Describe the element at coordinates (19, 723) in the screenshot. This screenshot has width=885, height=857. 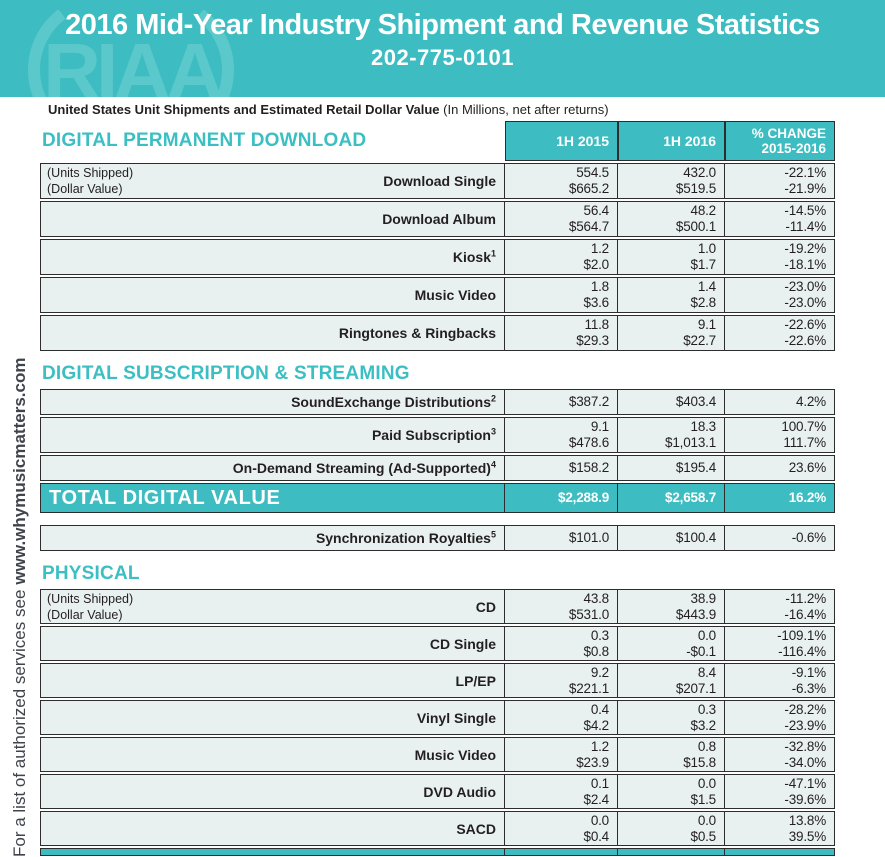
I see `sidebar-note-text: For a list of authorized services see` at that location.